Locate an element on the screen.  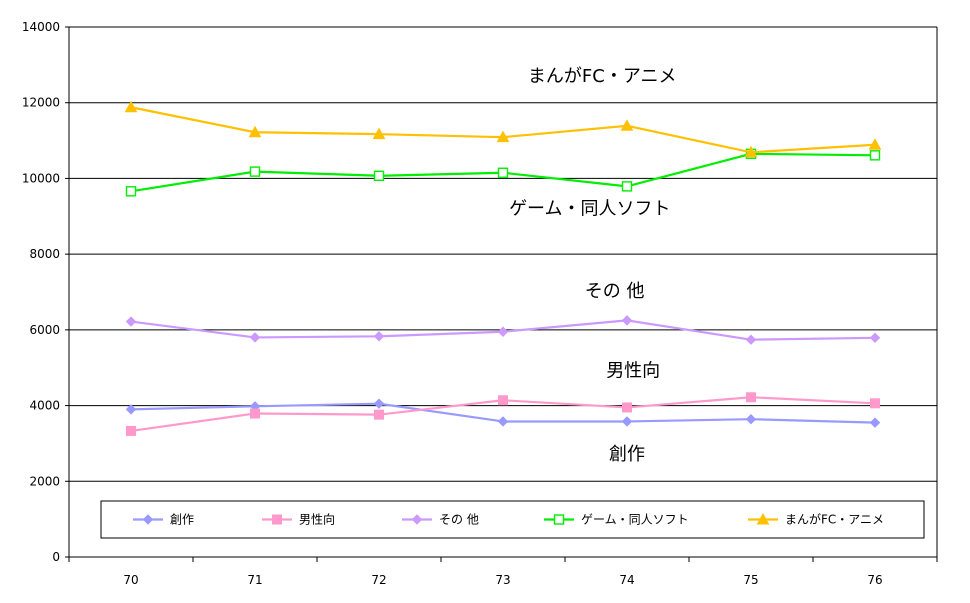
legend-item: 男性向 is located at coordinates (298, 519).